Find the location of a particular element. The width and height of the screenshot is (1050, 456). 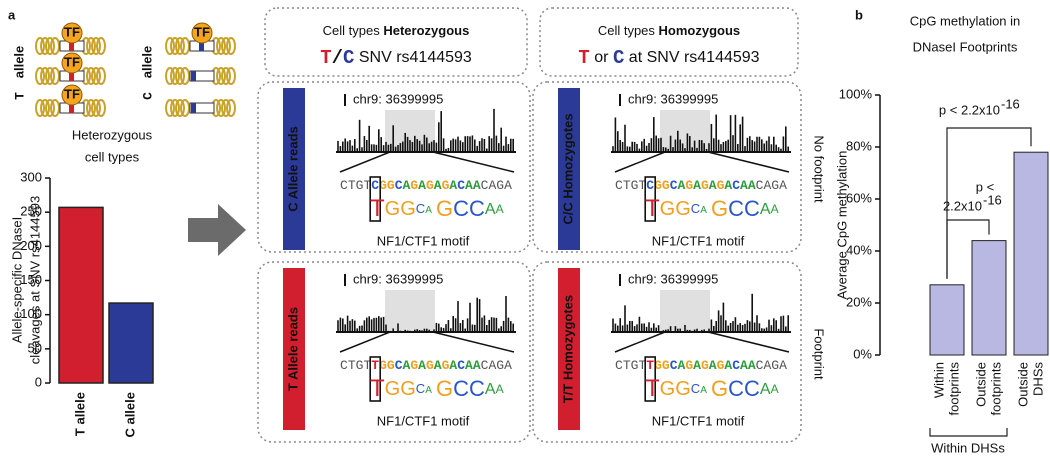

chart-title: CpG methylation in is located at coordinates (965, 20).